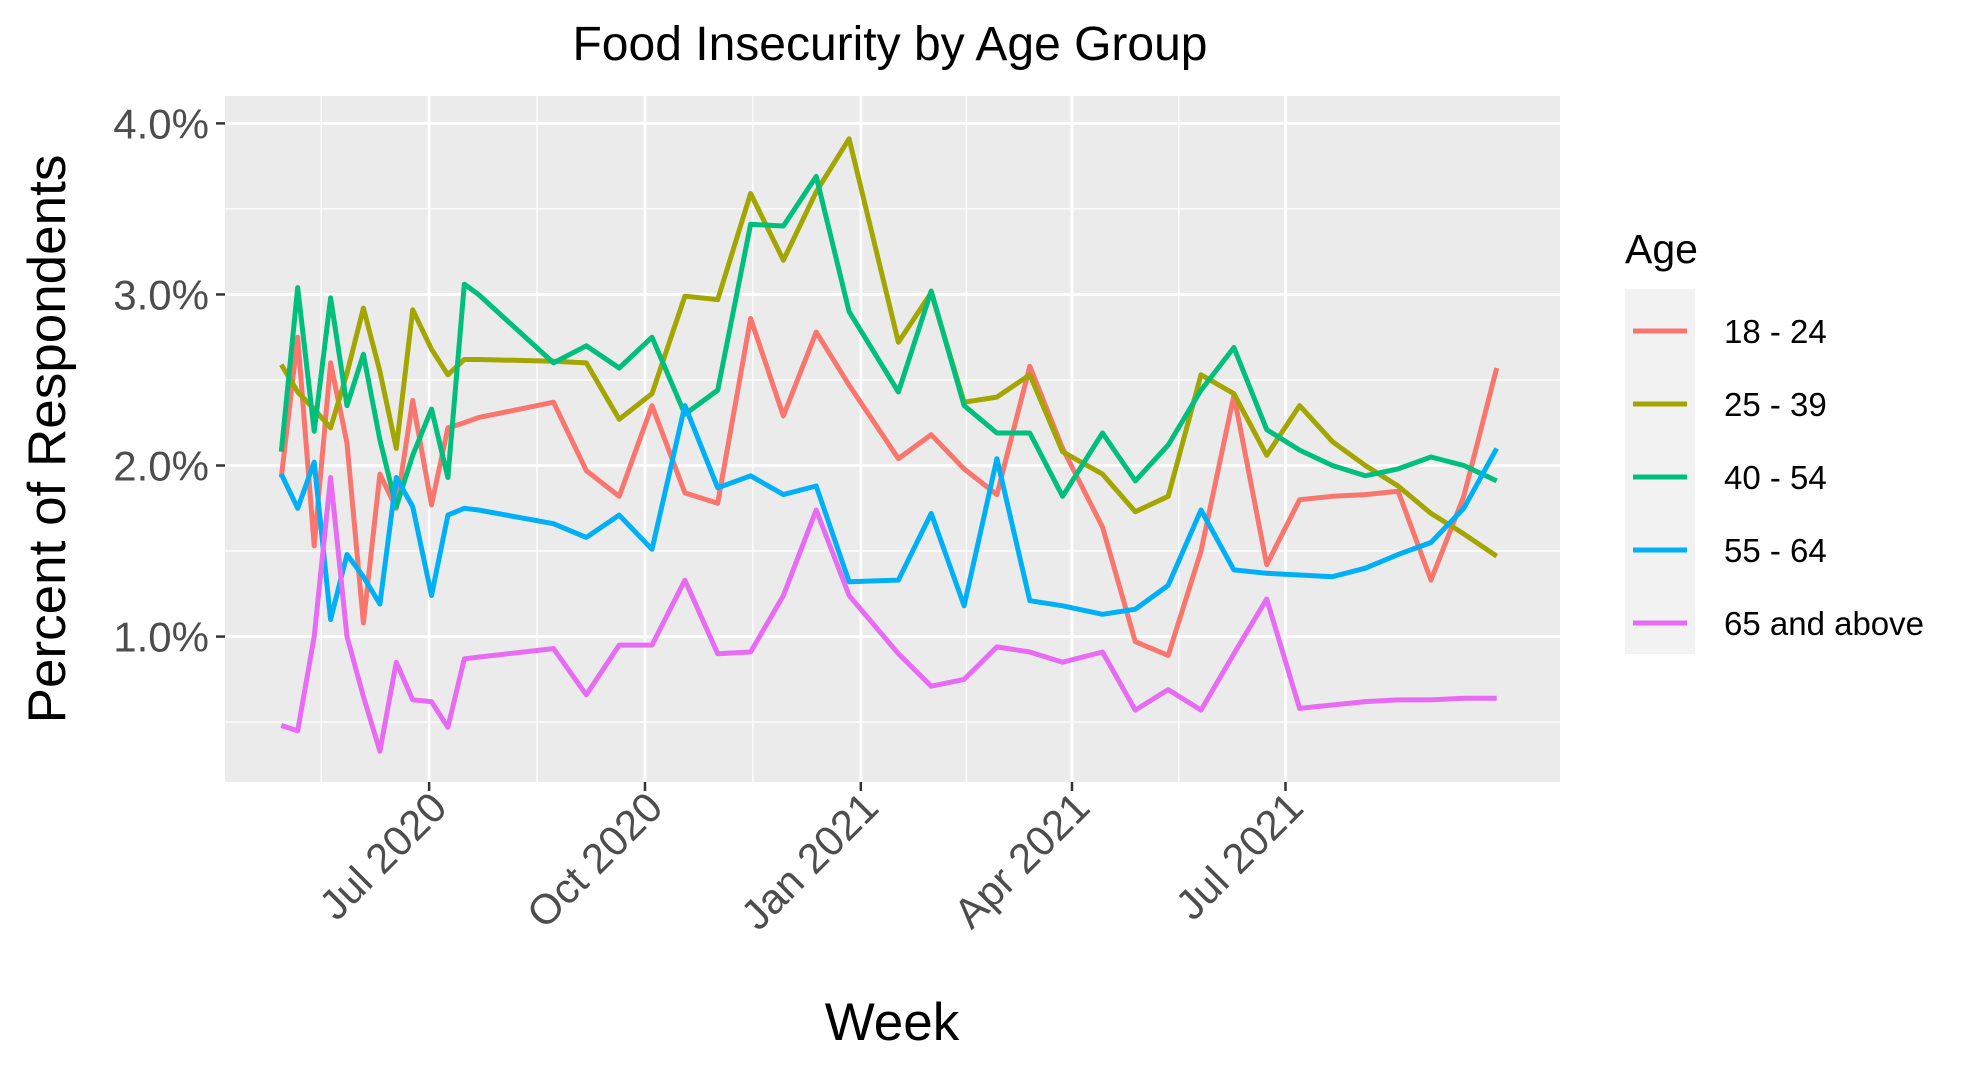  Describe the element at coordinates (47, 439) in the screenshot. I see `y-axis-title: Percent of Respondents` at that location.